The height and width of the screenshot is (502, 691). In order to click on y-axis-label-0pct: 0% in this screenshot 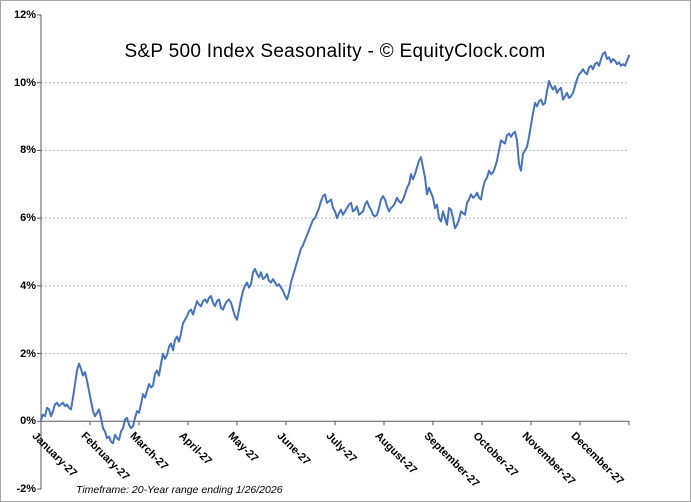, I will do `click(28, 421)`.